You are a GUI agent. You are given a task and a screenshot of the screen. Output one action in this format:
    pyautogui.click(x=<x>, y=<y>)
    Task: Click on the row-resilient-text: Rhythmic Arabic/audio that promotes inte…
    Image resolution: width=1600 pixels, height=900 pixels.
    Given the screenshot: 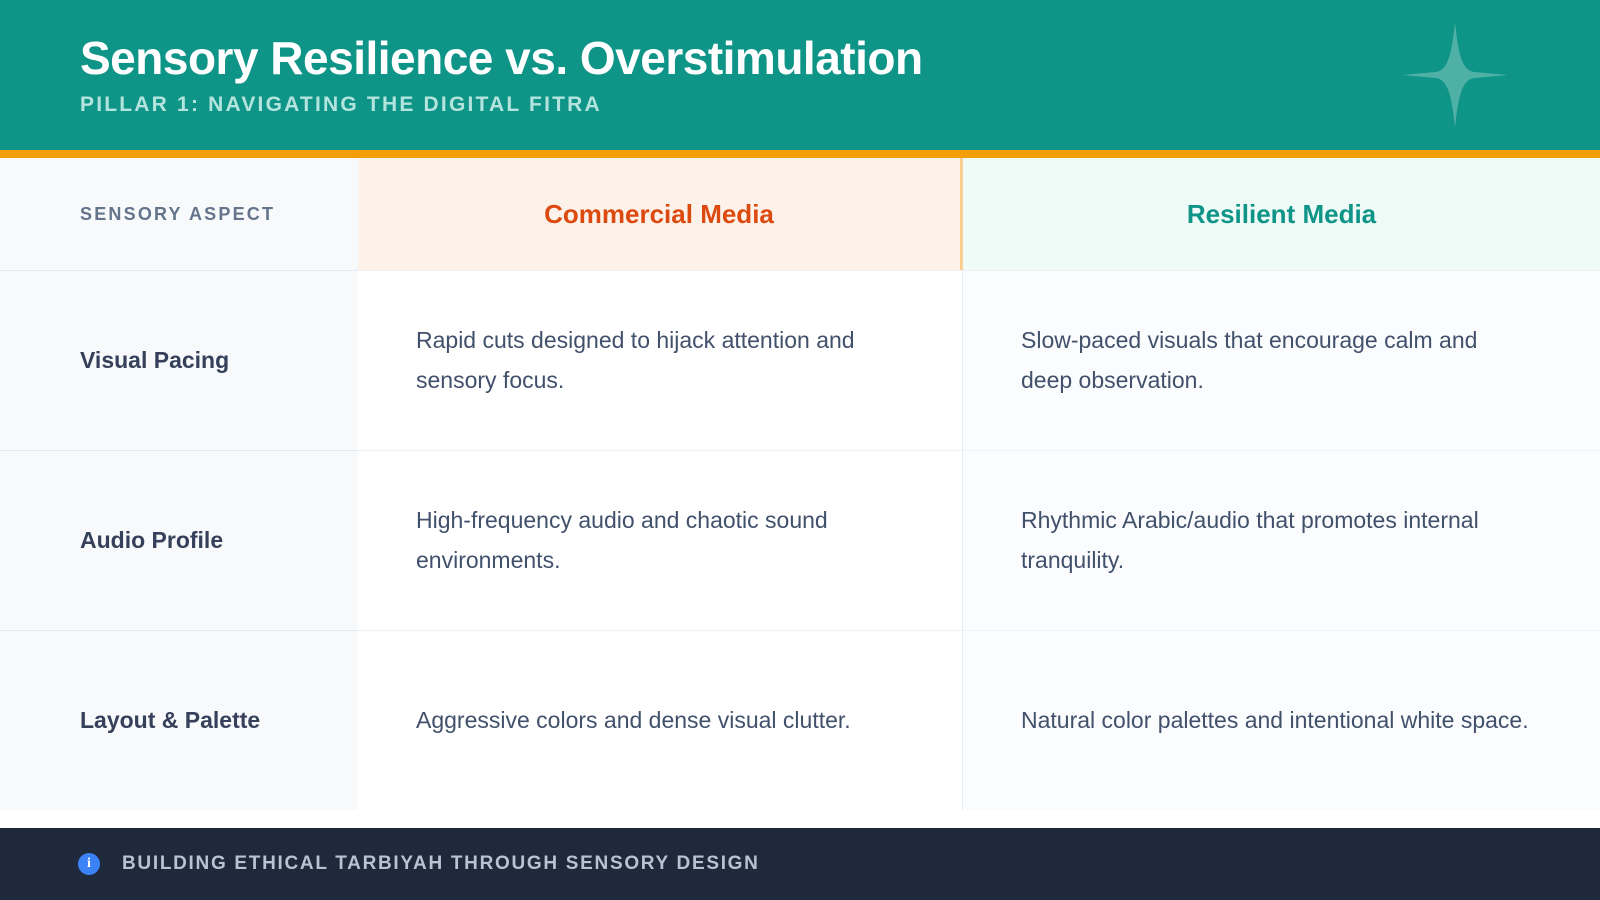 What is the action you would take?
    pyautogui.click(x=1250, y=539)
    